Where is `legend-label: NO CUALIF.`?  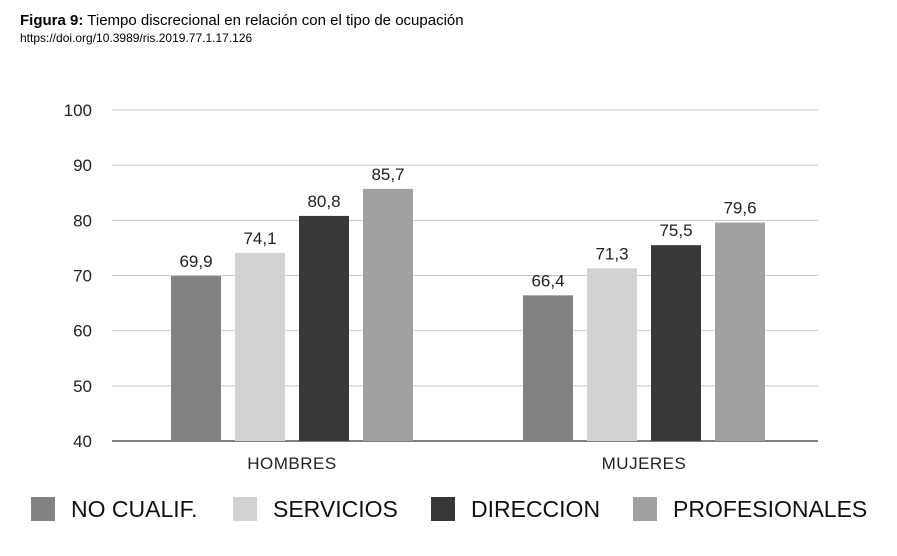 legend-label: NO CUALIF. is located at coordinates (134, 509).